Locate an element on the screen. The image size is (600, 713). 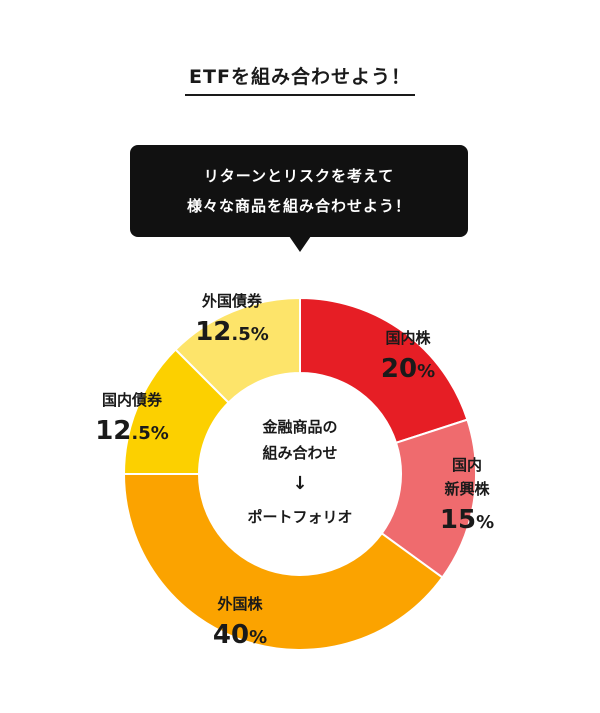
center-caption: 金融商品の 組み合わせ ↓ ポートフォリオ is located at coordinates (299, 472).